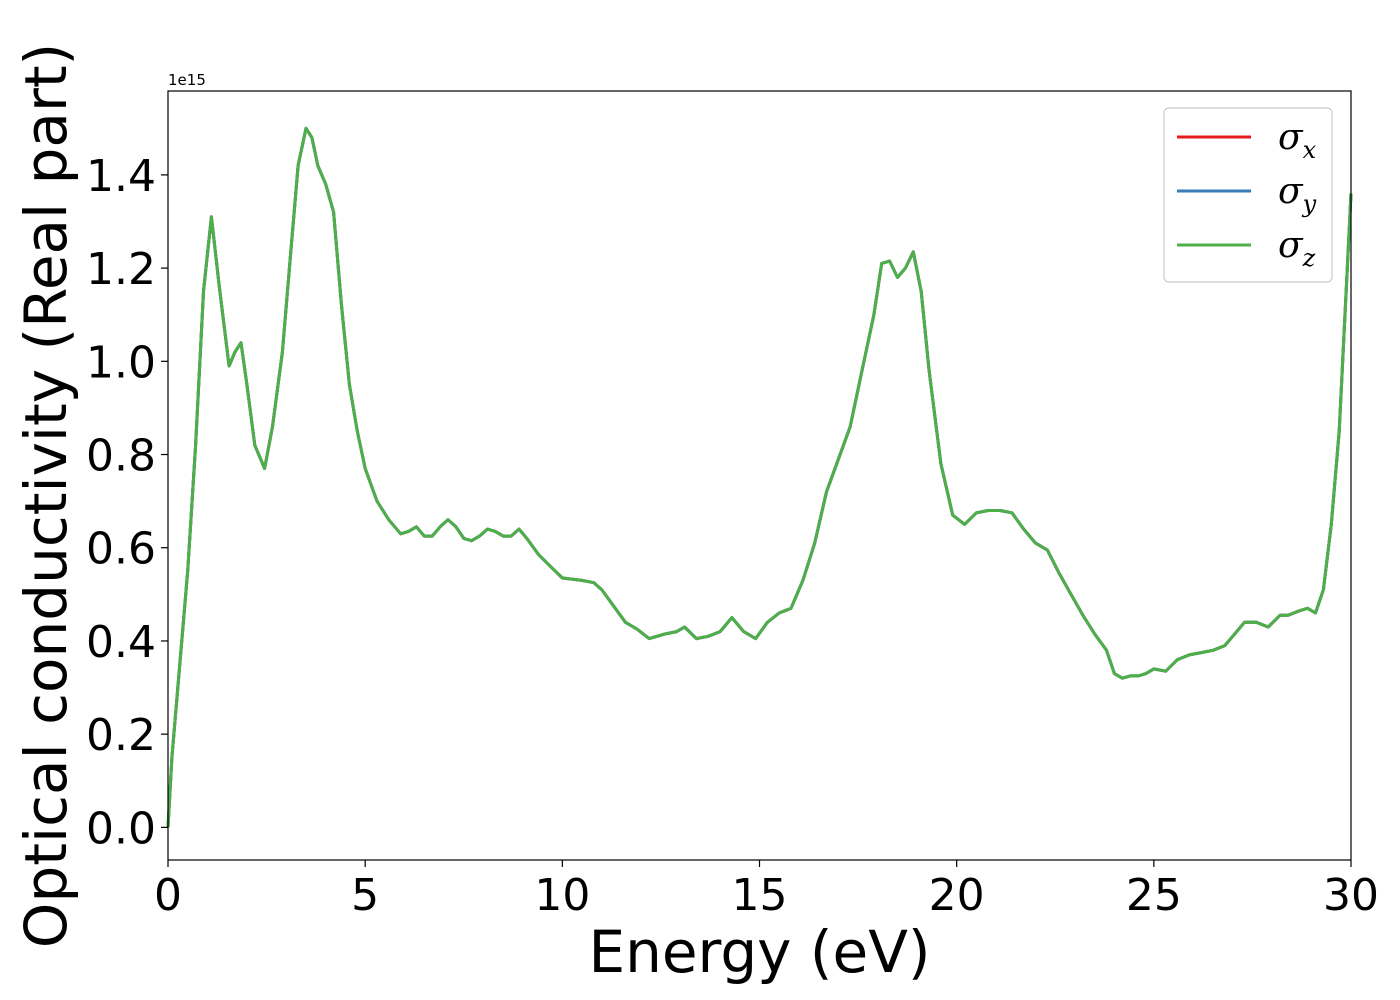 The height and width of the screenshot is (1000, 1400). Describe the element at coordinates (121, 269) in the screenshot. I see `y-tick-label: 1.2` at that location.